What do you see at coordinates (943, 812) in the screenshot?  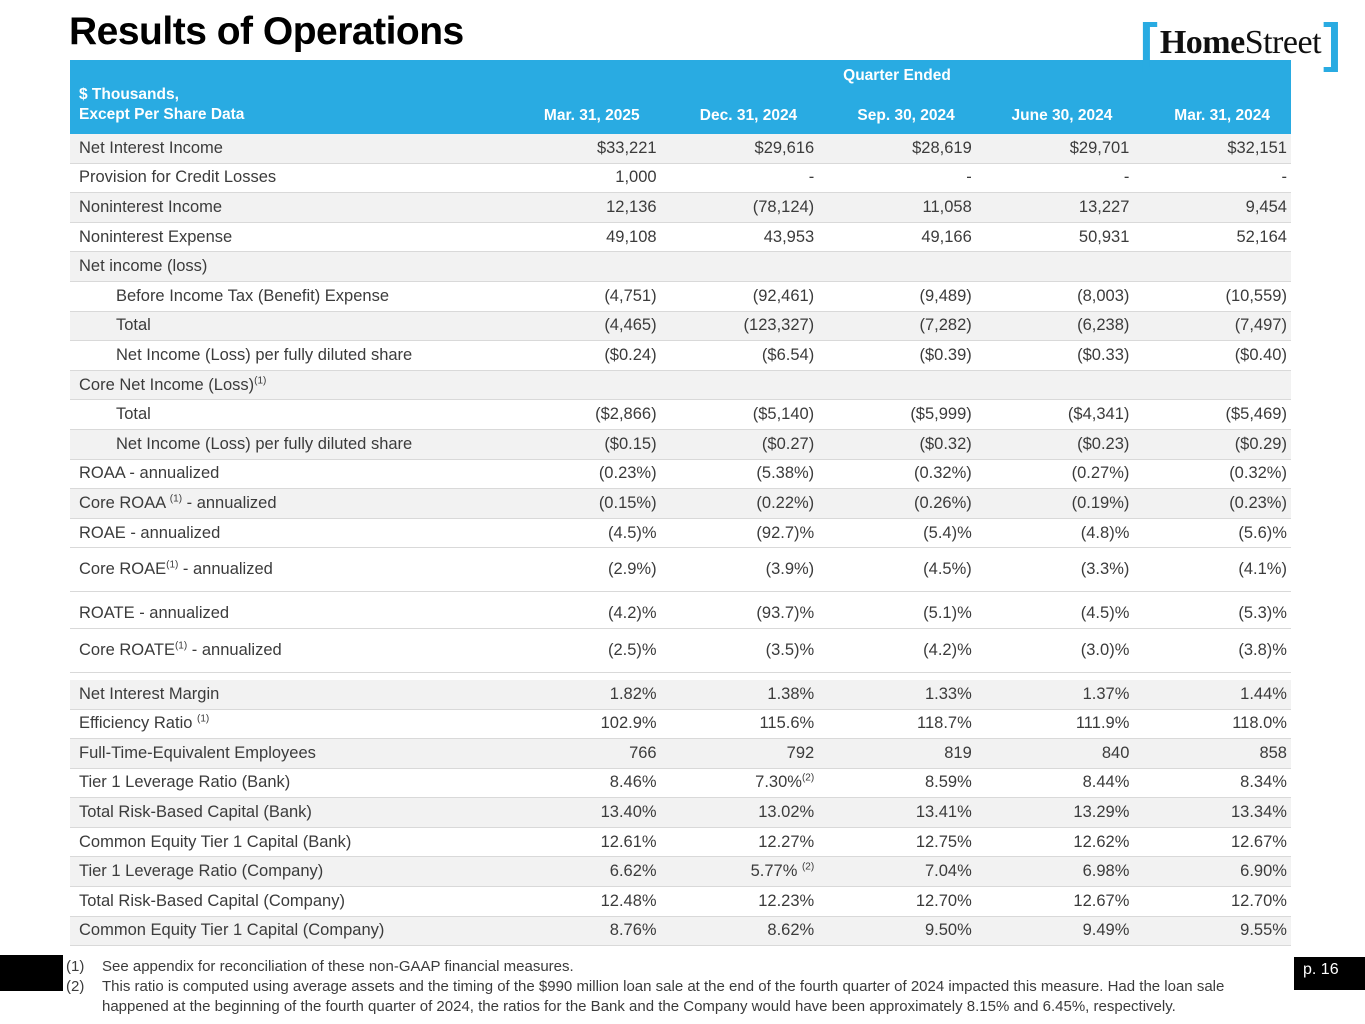 I see `cell-value: 13.41%` at bounding box center [943, 812].